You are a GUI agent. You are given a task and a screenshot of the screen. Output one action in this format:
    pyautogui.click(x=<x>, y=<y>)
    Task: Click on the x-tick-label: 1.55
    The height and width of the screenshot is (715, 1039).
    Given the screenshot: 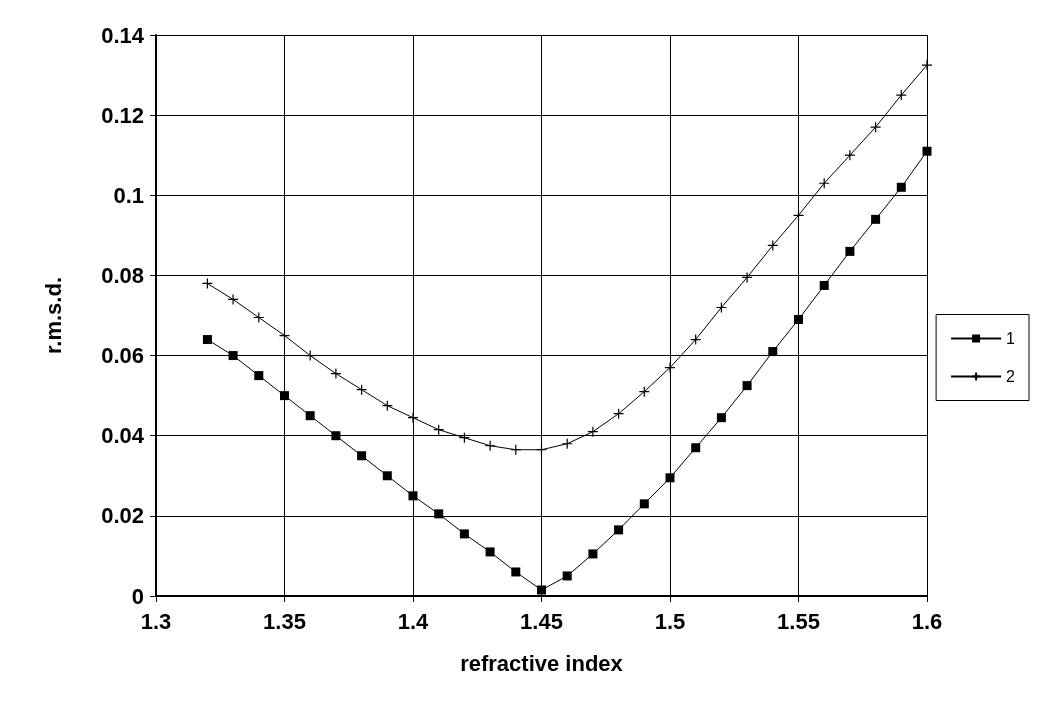 What is the action you would take?
    pyautogui.click(x=798, y=621)
    